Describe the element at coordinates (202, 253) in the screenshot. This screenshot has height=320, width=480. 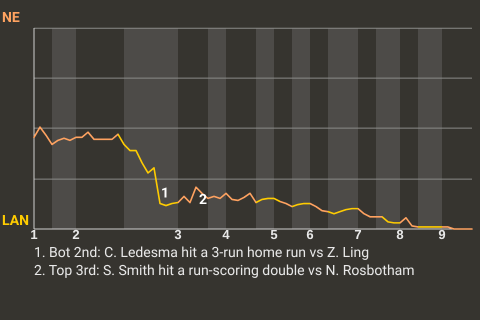
I see `text: 1. Bot 2nd: C. Ledesma hit a 3-run home run vs Z. Ling` at that location.